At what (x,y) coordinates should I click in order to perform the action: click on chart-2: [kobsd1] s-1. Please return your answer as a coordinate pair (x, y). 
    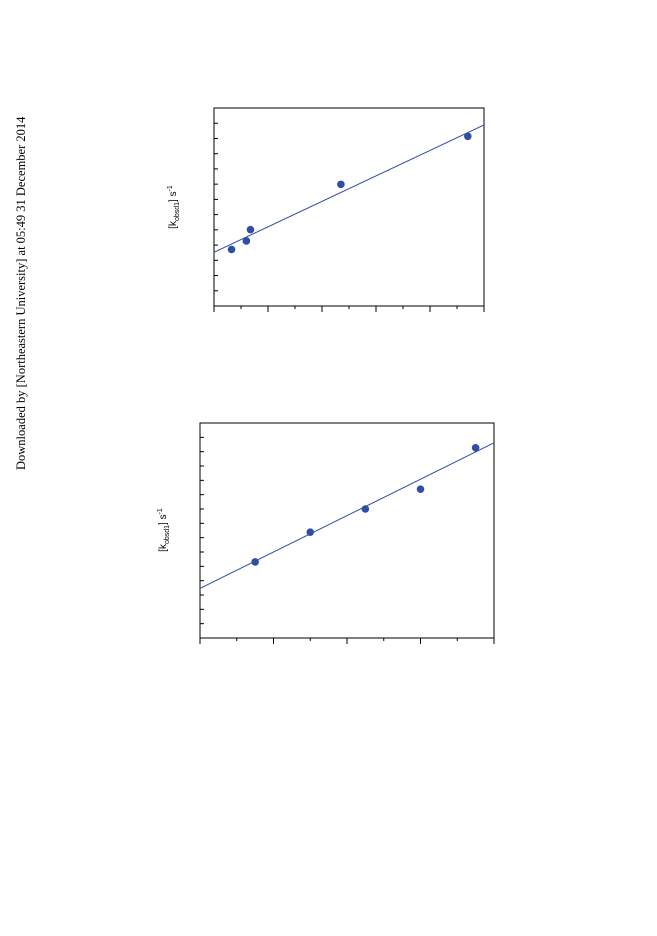
    Looking at the image, I should click on (326, 533).